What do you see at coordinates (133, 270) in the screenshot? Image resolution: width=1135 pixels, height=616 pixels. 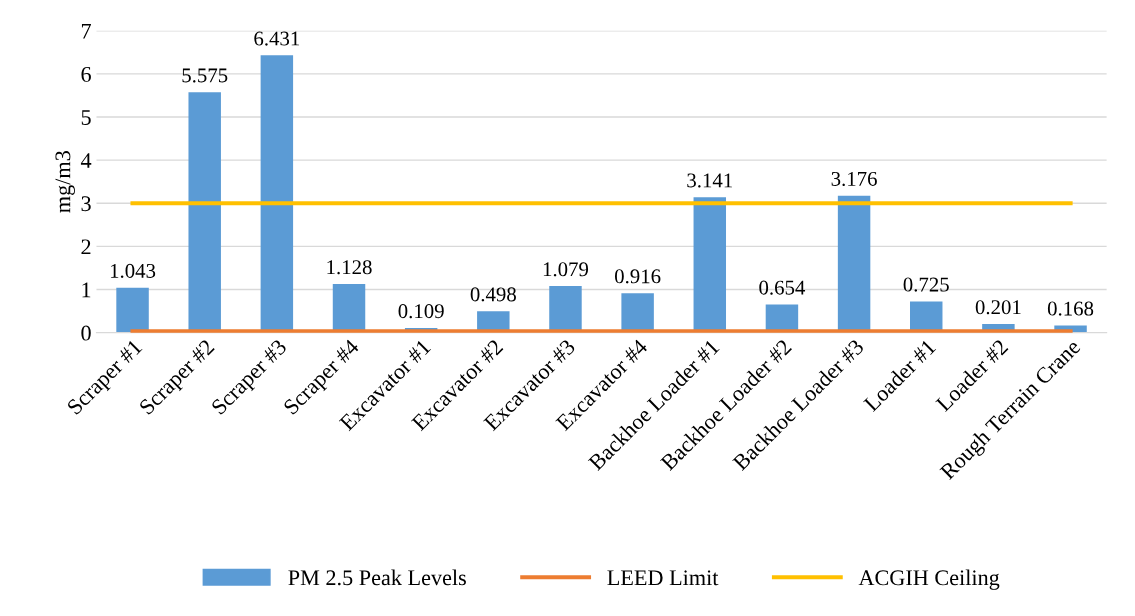 I see `data-label: 1.043` at bounding box center [133, 270].